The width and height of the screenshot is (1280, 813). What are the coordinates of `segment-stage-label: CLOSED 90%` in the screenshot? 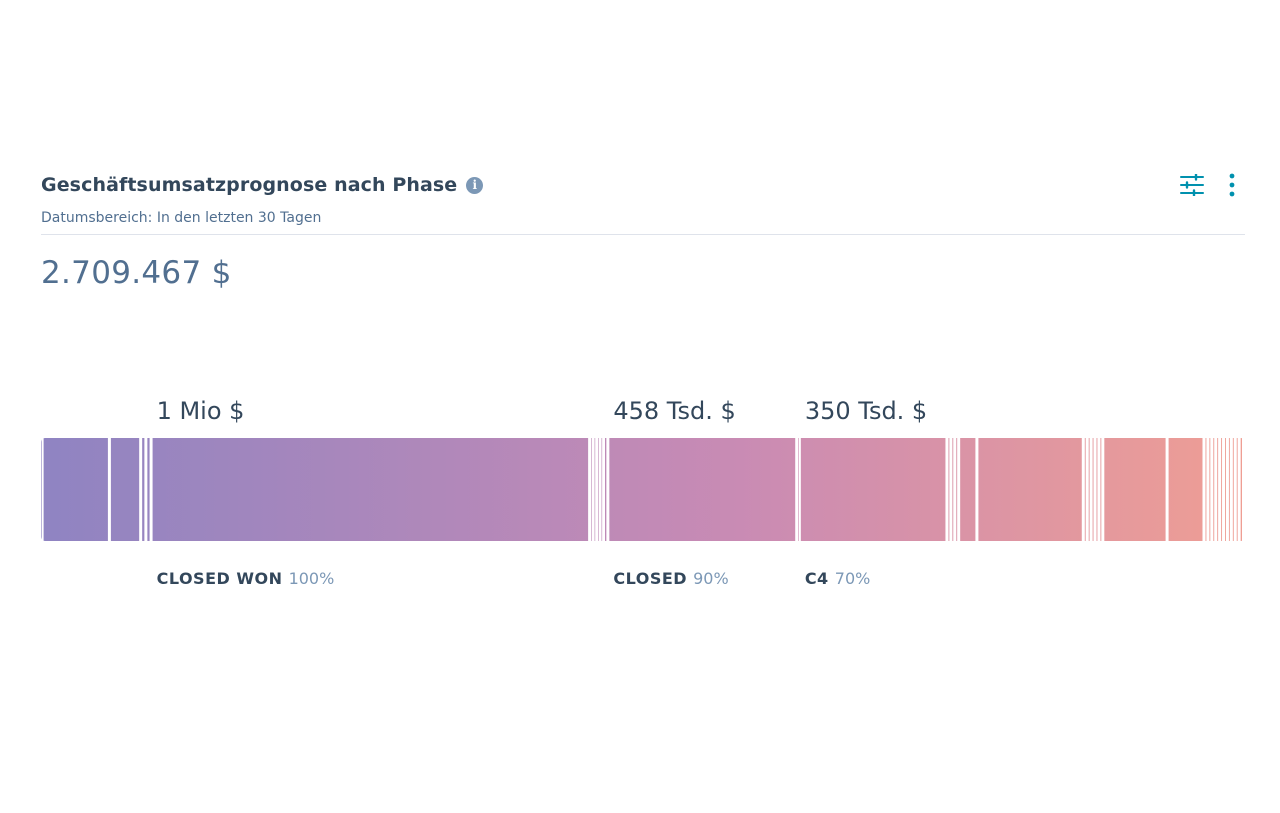 It's located at (670, 578).